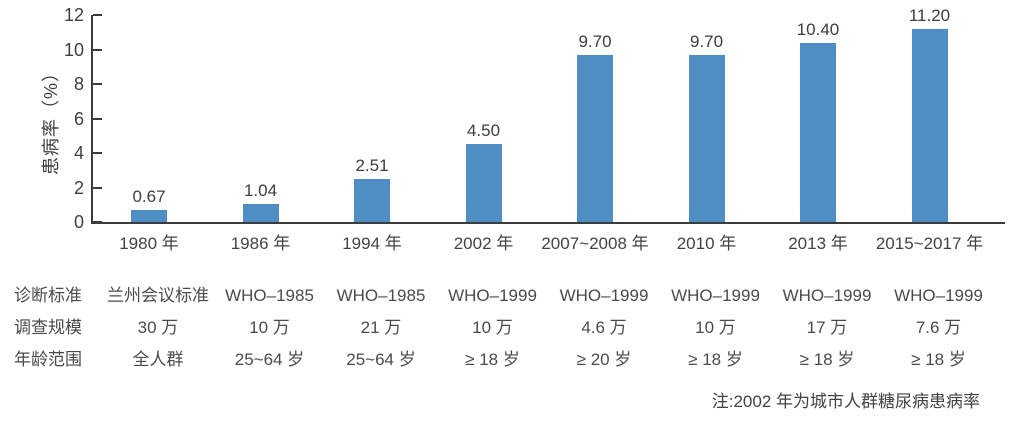 Image resolution: width=1014 pixels, height=430 pixels. Describe the element at coordinates (548, 223) in the screenshot. I see `x-axis-line` at that location.